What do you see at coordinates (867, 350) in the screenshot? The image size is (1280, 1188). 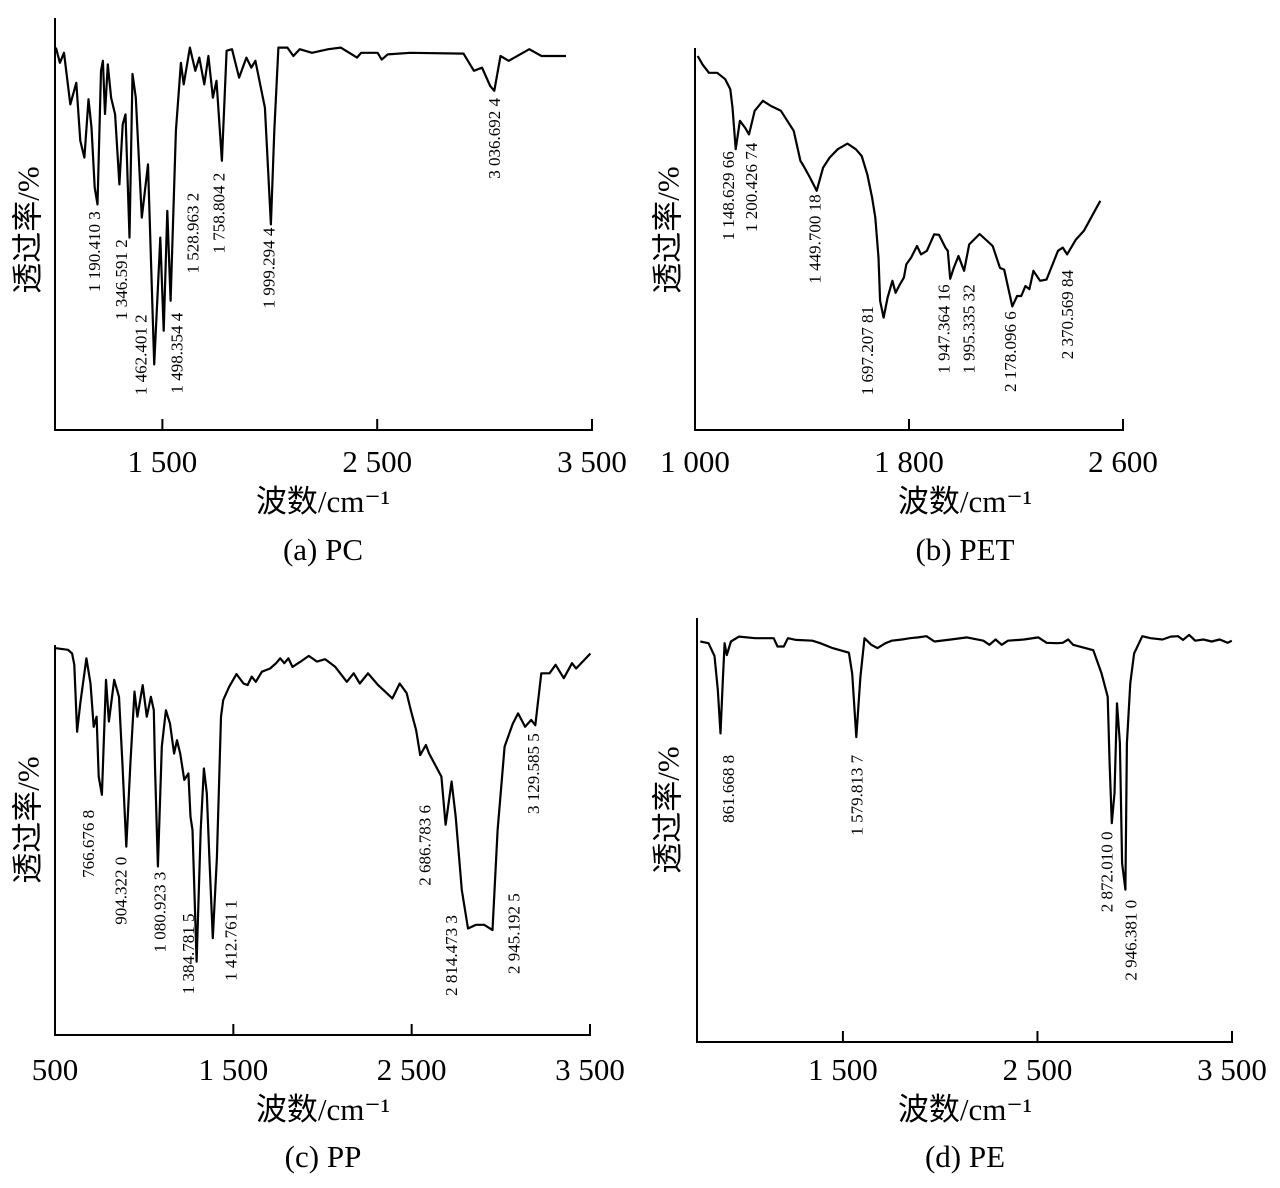 I see `peak-label: 1 697.207 81` at bounding box center [867, 350].